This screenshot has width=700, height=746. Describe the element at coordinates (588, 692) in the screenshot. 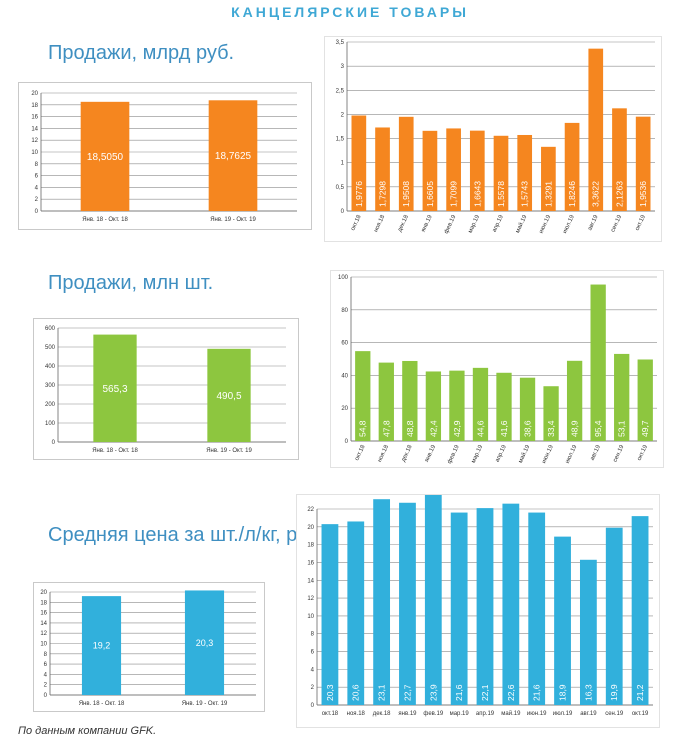

I see `data-label: 16,3` at that location.